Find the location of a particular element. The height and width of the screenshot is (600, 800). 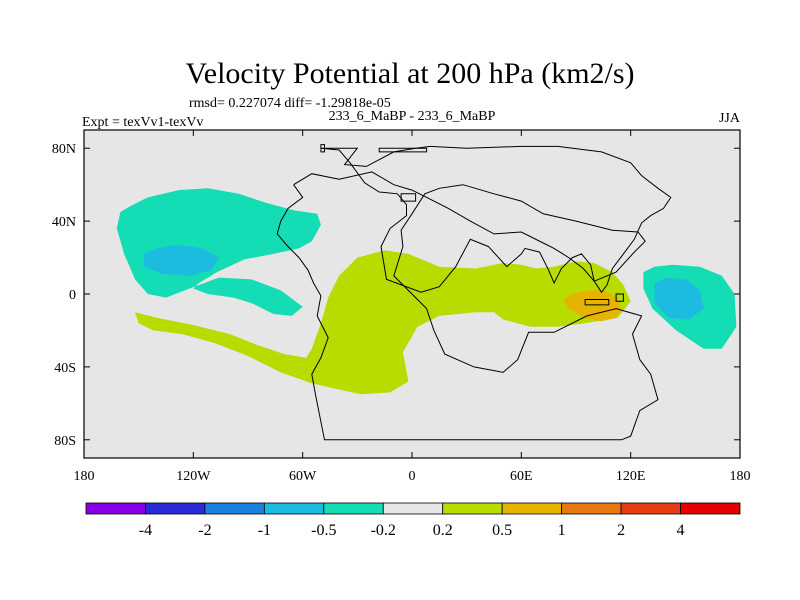

contour-region-negative-region-west is located at coordinates (218, 252).